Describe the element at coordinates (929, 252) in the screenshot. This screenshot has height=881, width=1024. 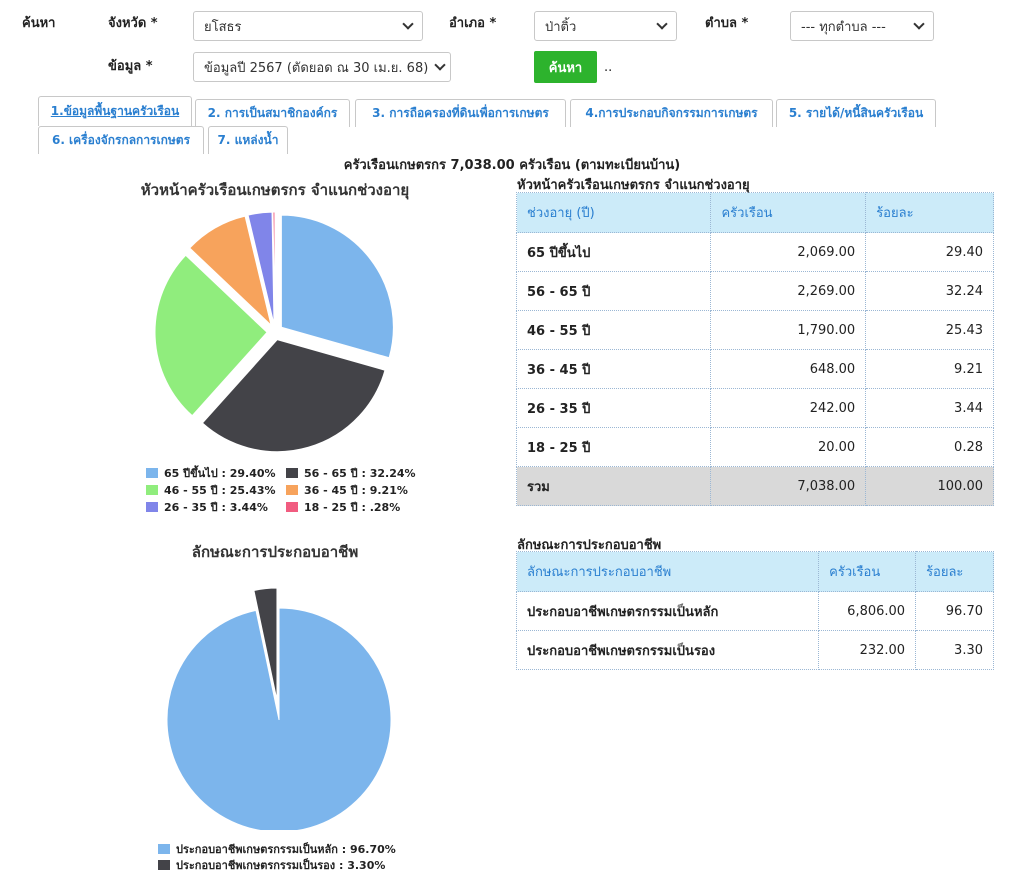
I see `cell-percent: 29.40` at that location.